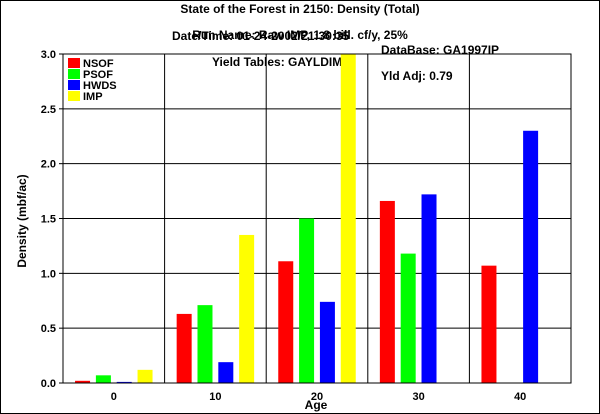  I want to click on y-tick-label: 2.0, so click(48, 165).